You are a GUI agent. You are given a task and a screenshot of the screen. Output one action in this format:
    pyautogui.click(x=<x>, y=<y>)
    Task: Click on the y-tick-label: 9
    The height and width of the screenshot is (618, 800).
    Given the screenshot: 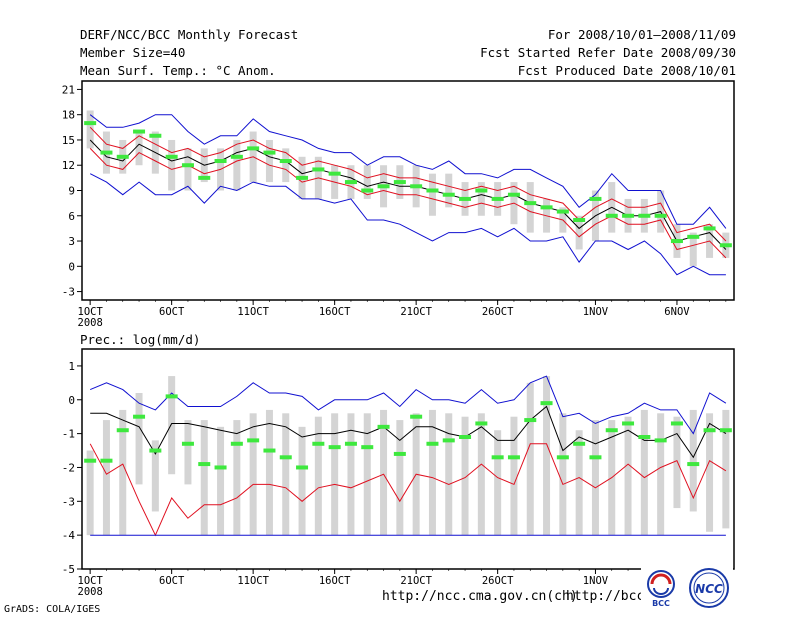 What is the action you would take?
    pyautogui.click(x=71, y=191)
    